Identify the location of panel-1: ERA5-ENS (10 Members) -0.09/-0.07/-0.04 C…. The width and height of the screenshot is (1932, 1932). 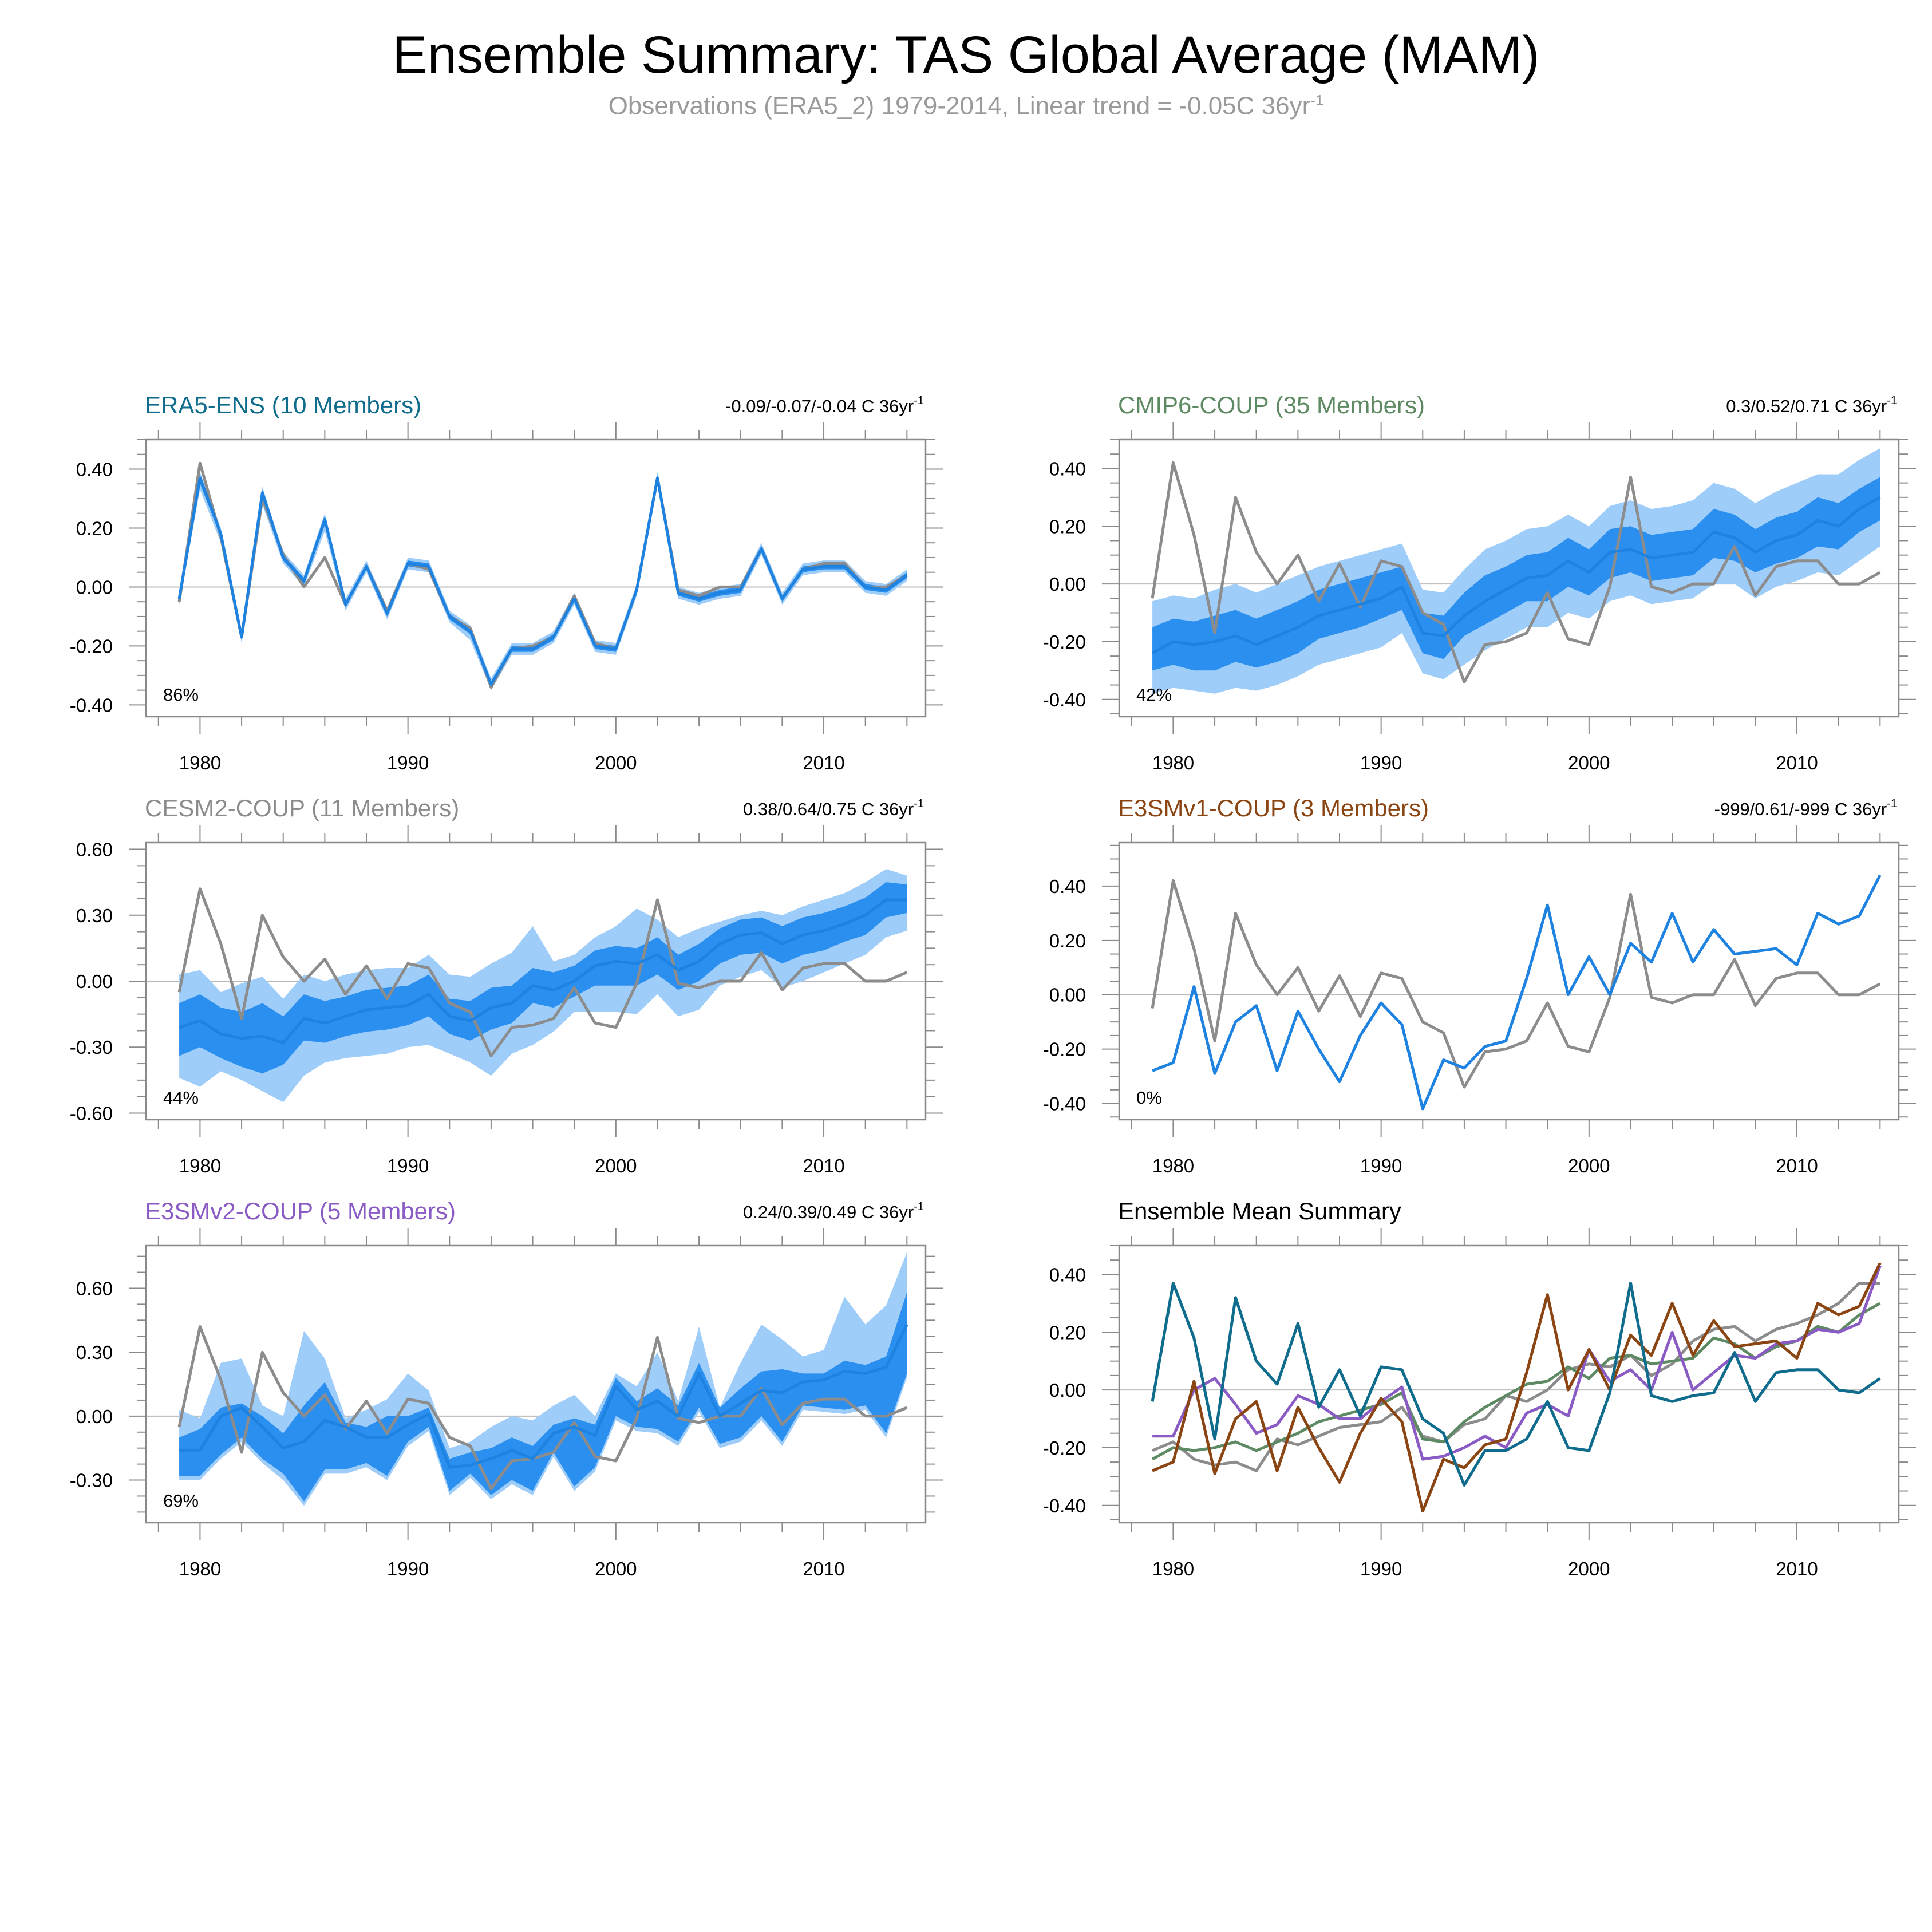
(506, 582).